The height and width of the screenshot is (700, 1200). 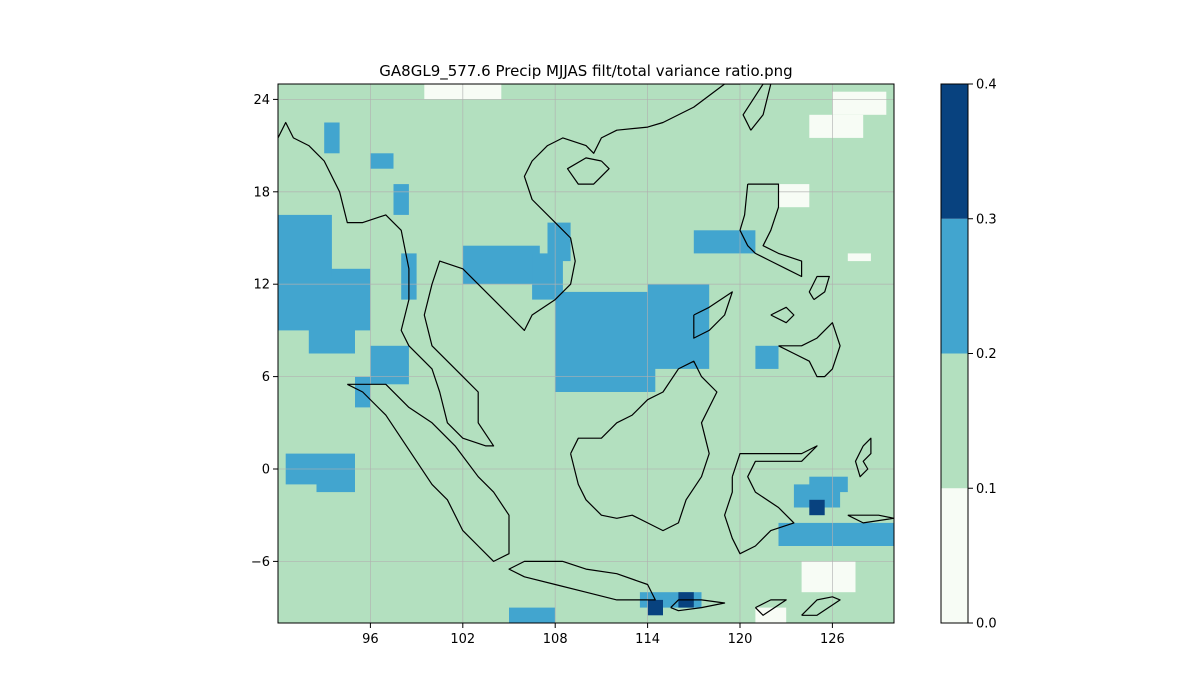 What do you see at coordinates (603, 635) in the screenshot?
I see `x-axis: 96 102 108 114 120 126` at bounding box center [603, 635].